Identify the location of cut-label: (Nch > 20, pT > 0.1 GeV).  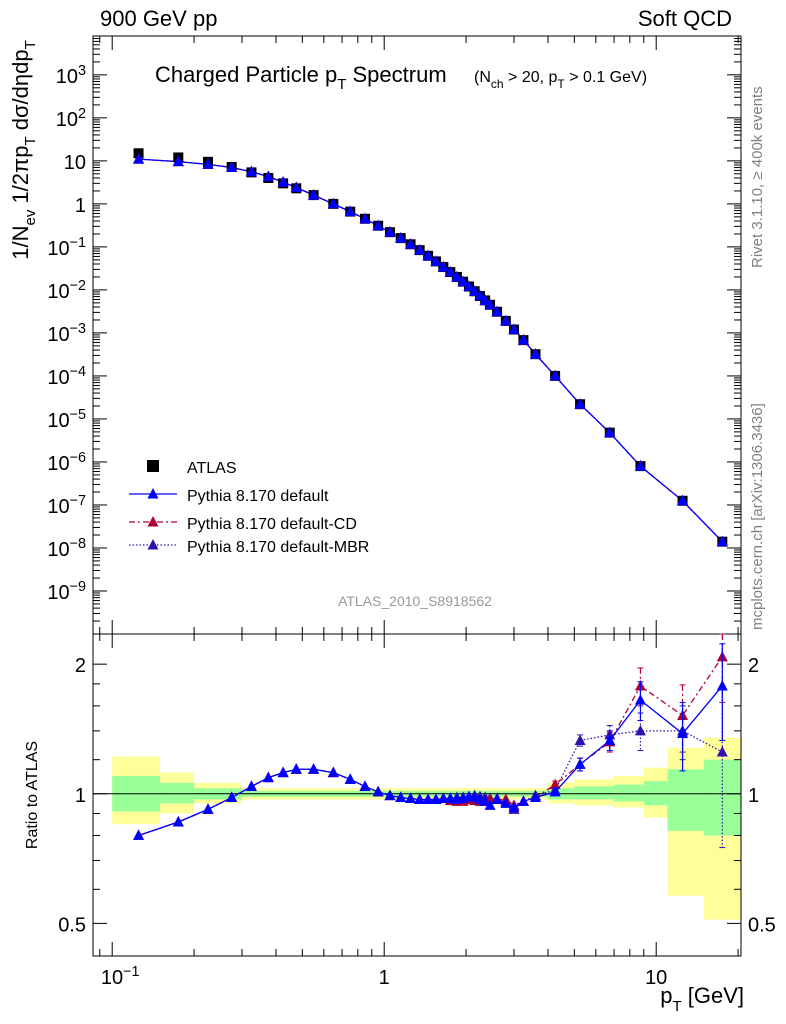
(560, 80).